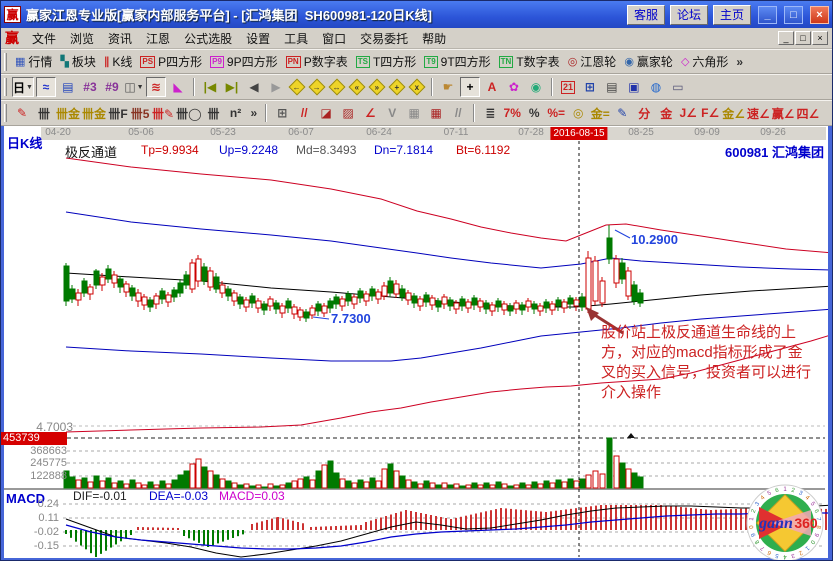  What do you see at coordinates (568, 87) in the screenshot?
I see `calendar-icon: 21` at bounding box center [568, 87].